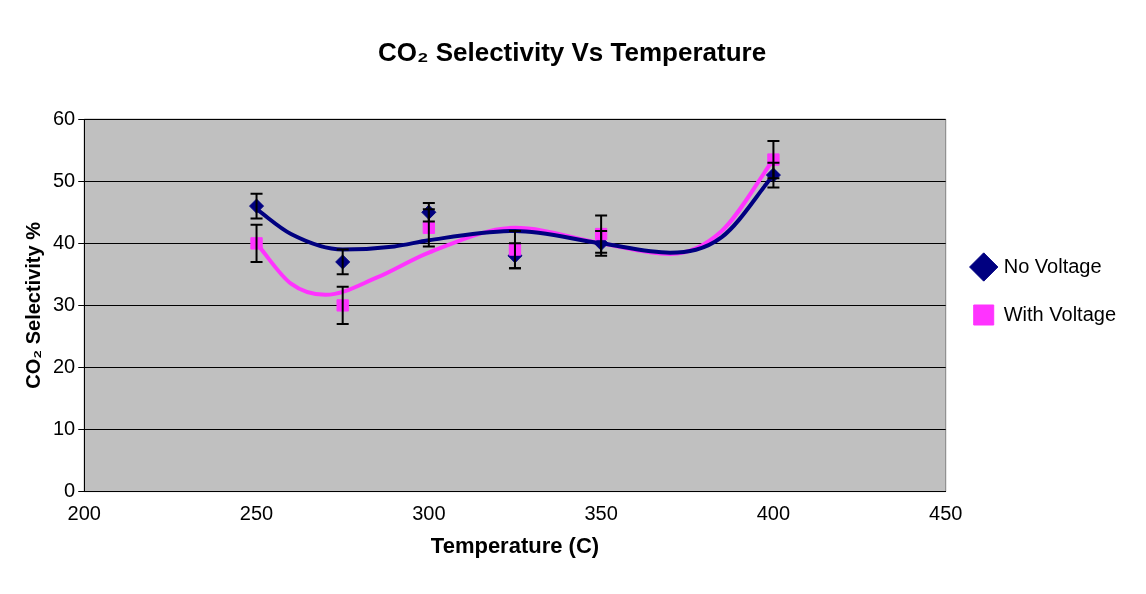 The width and height of the screenshot is (1146, 594). I want to click on y-tick-label: 0, so click(70, 490).